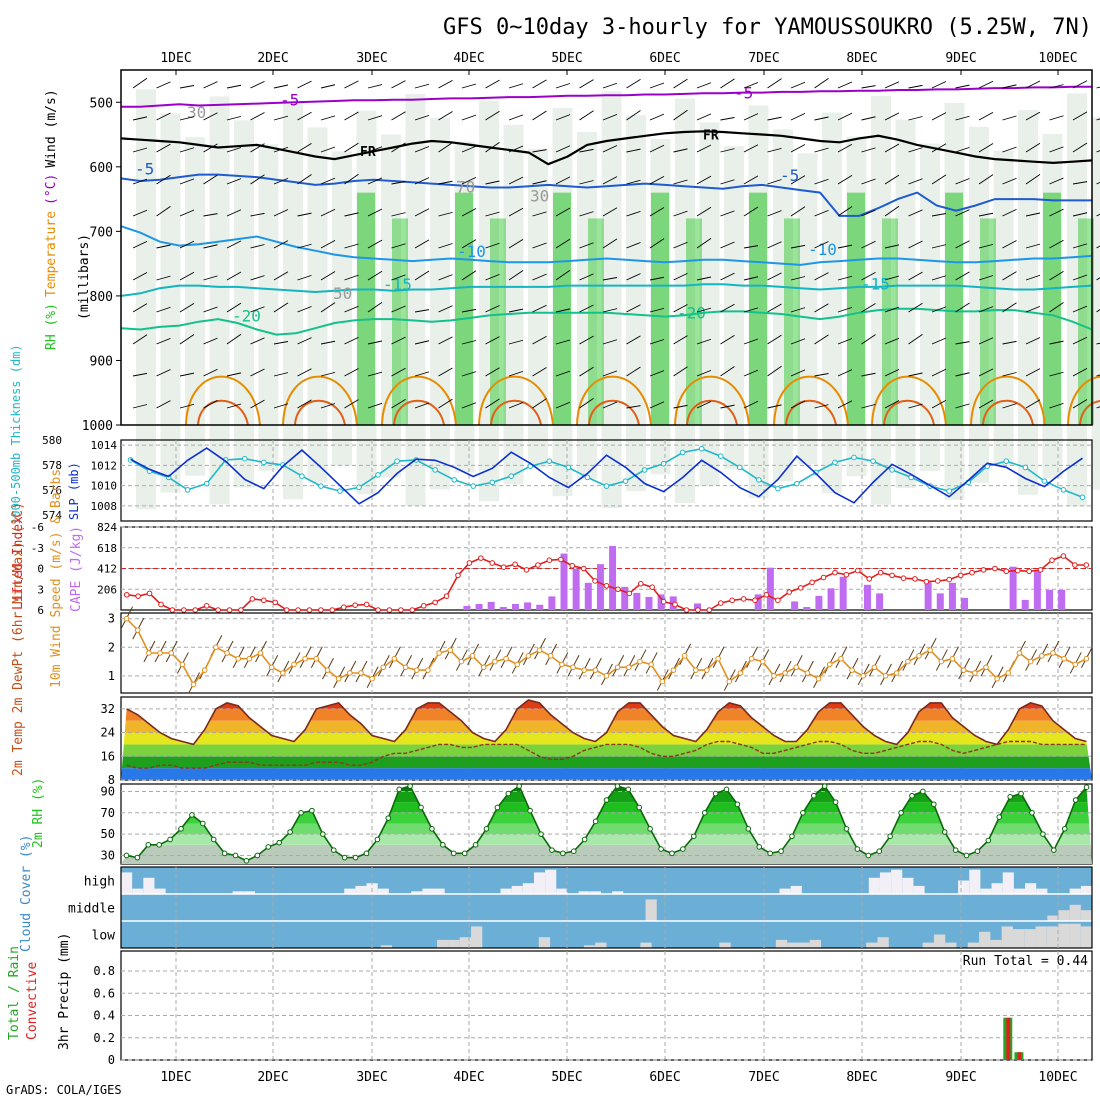 The image size is (1100, 1100). Describe the element at coordinates (606, 476) in the screenshot. I see `slp-line` at that location.